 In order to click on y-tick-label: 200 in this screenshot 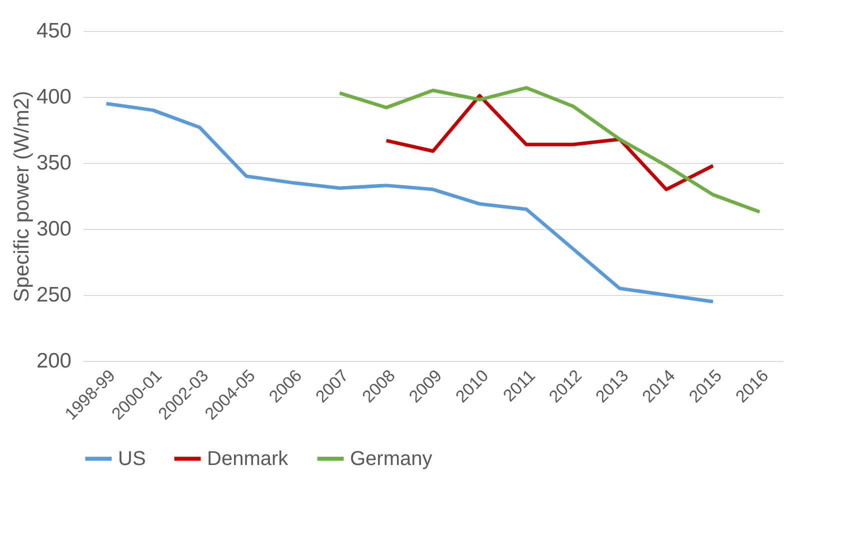, I will do `click(54, 361)`.